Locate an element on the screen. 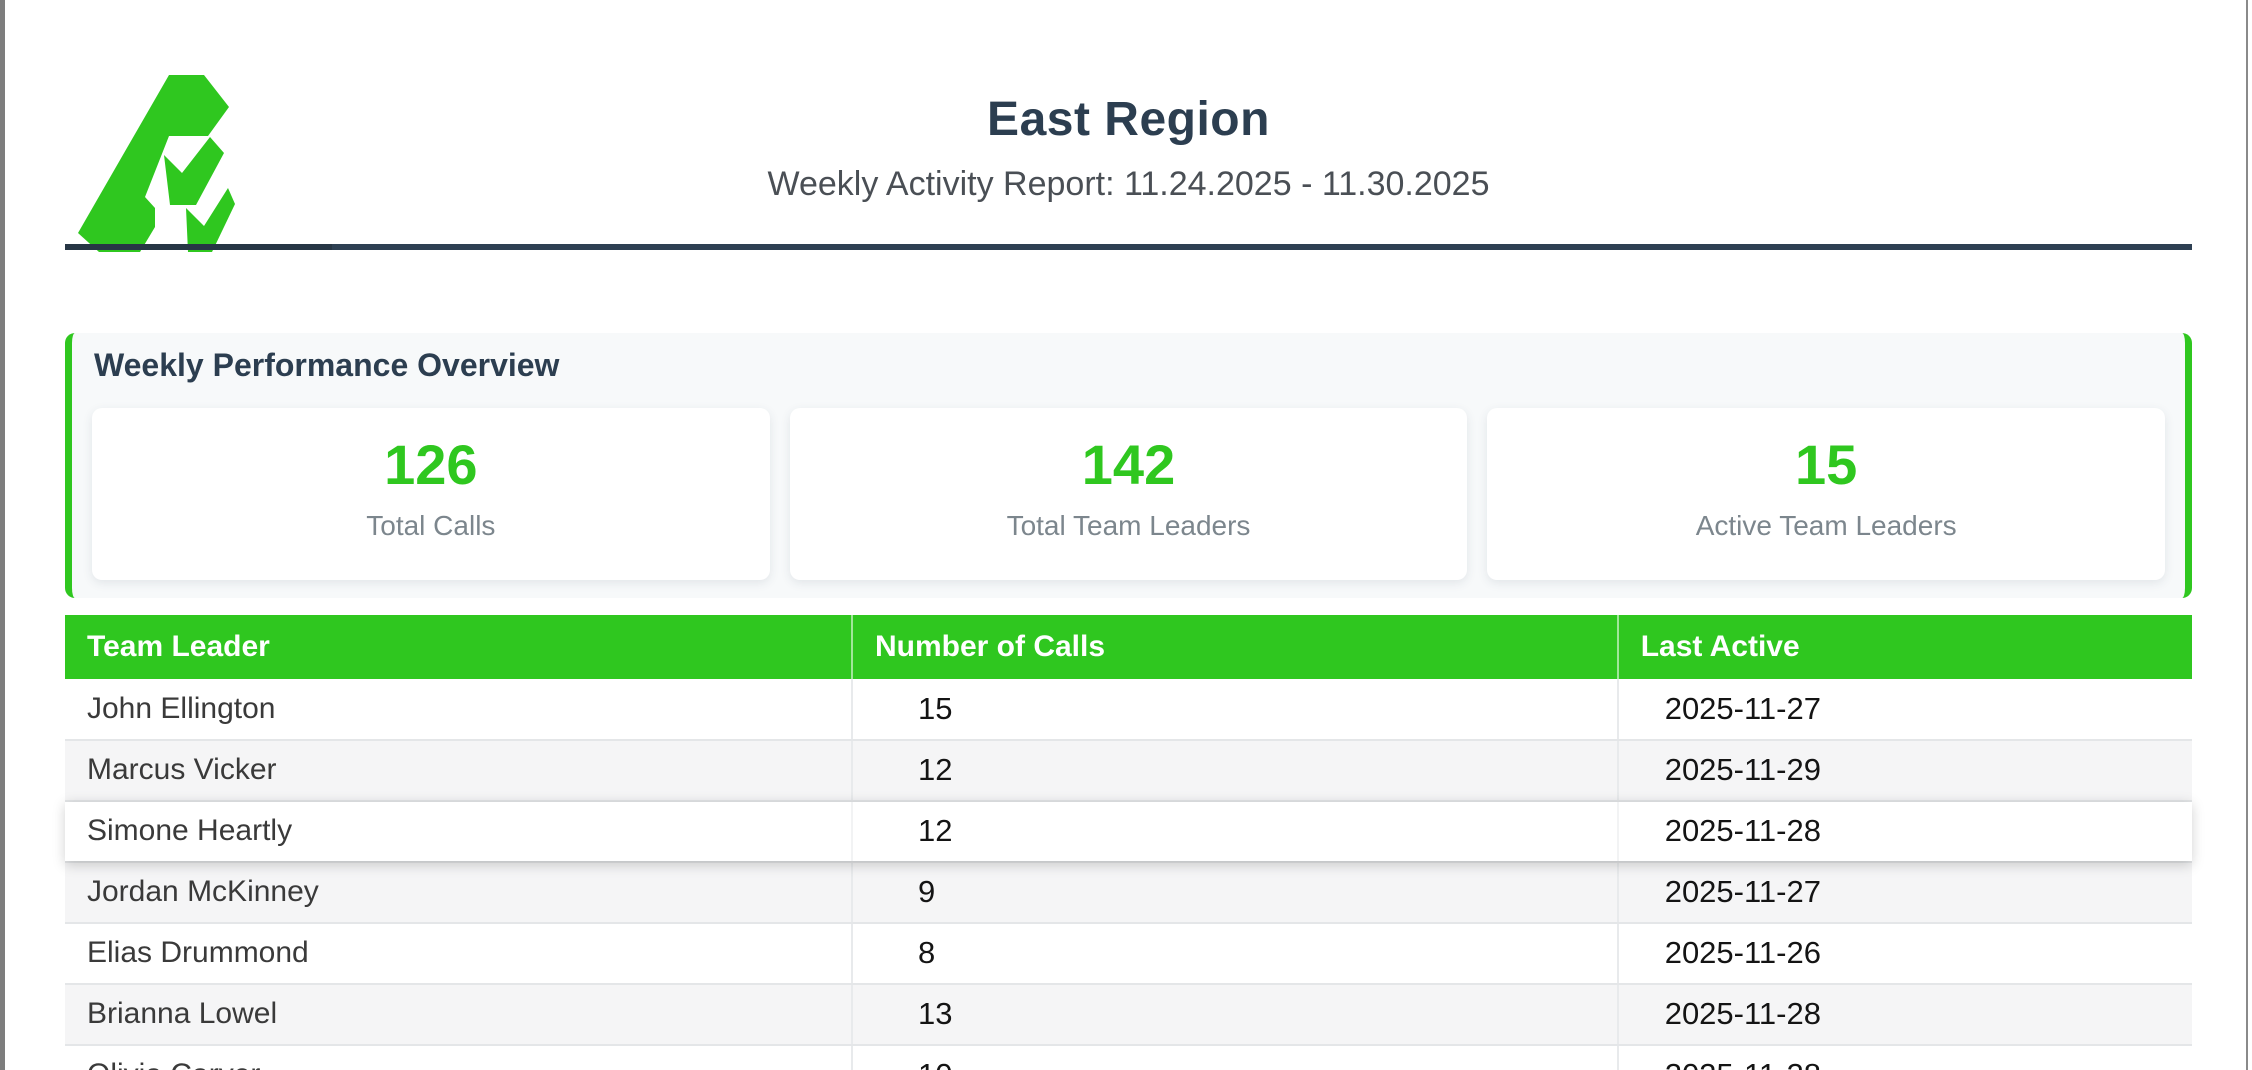  table-row: Jordan McKinney 9 2025-11-27 is located at coordinates (1128, 892).